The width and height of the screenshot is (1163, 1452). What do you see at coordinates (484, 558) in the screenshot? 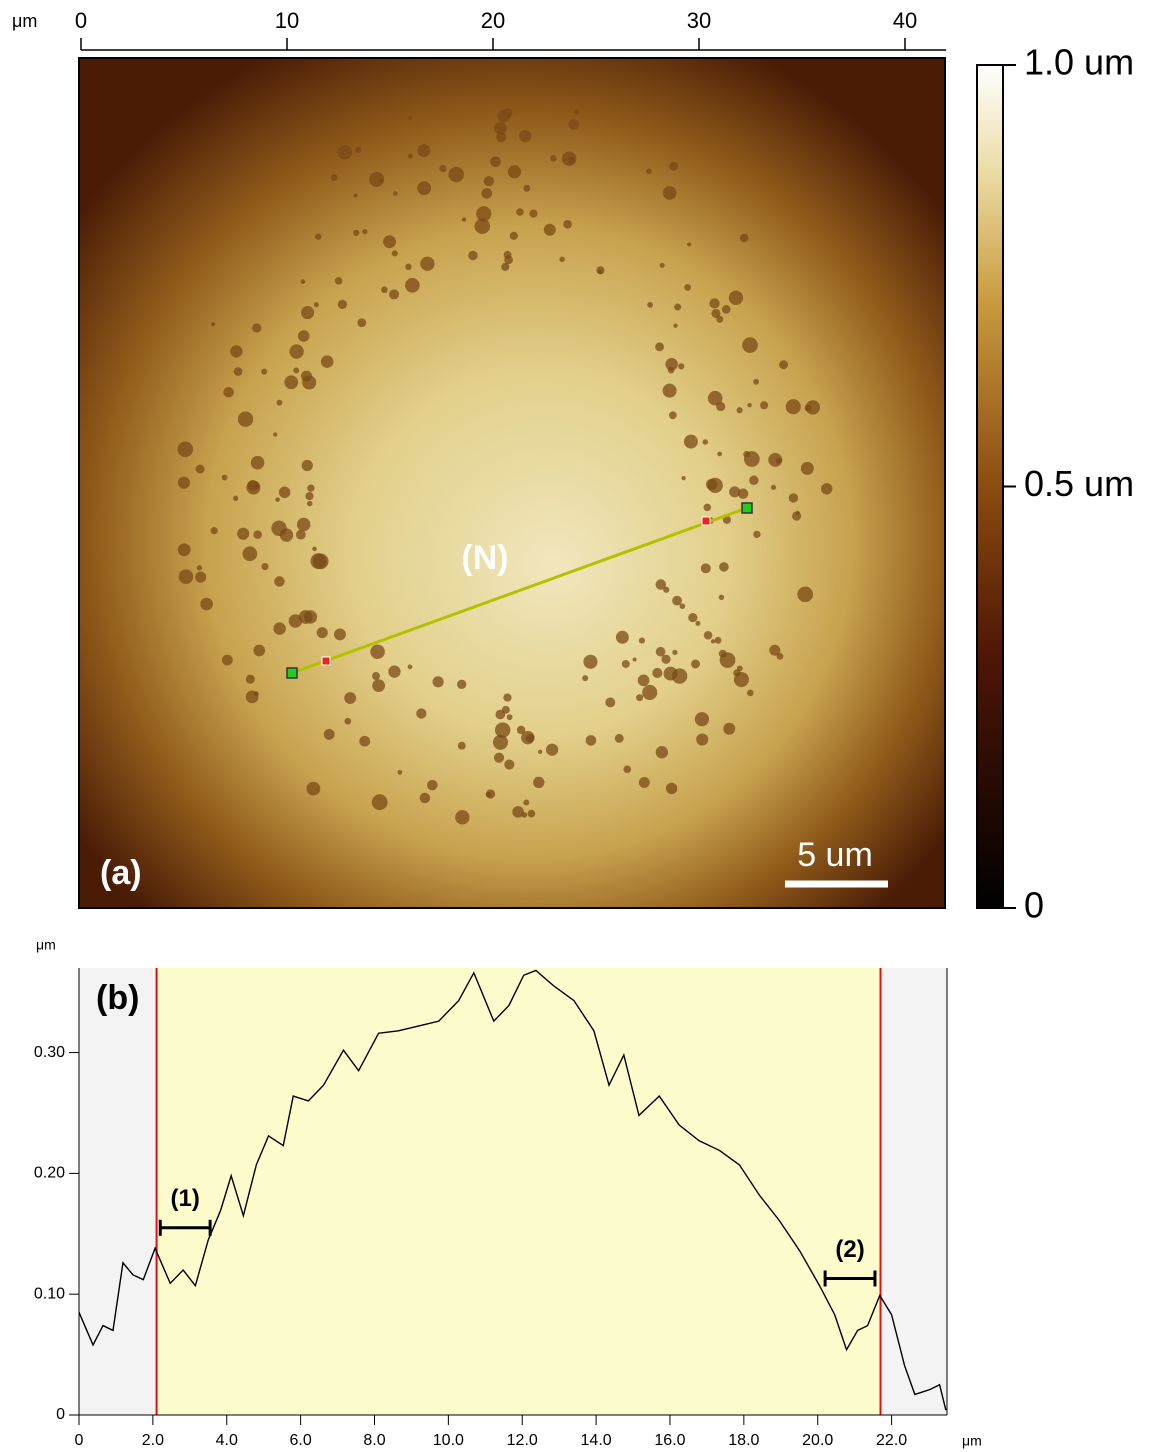
I see `line-label: (N)` at bounding box center [484, 558].